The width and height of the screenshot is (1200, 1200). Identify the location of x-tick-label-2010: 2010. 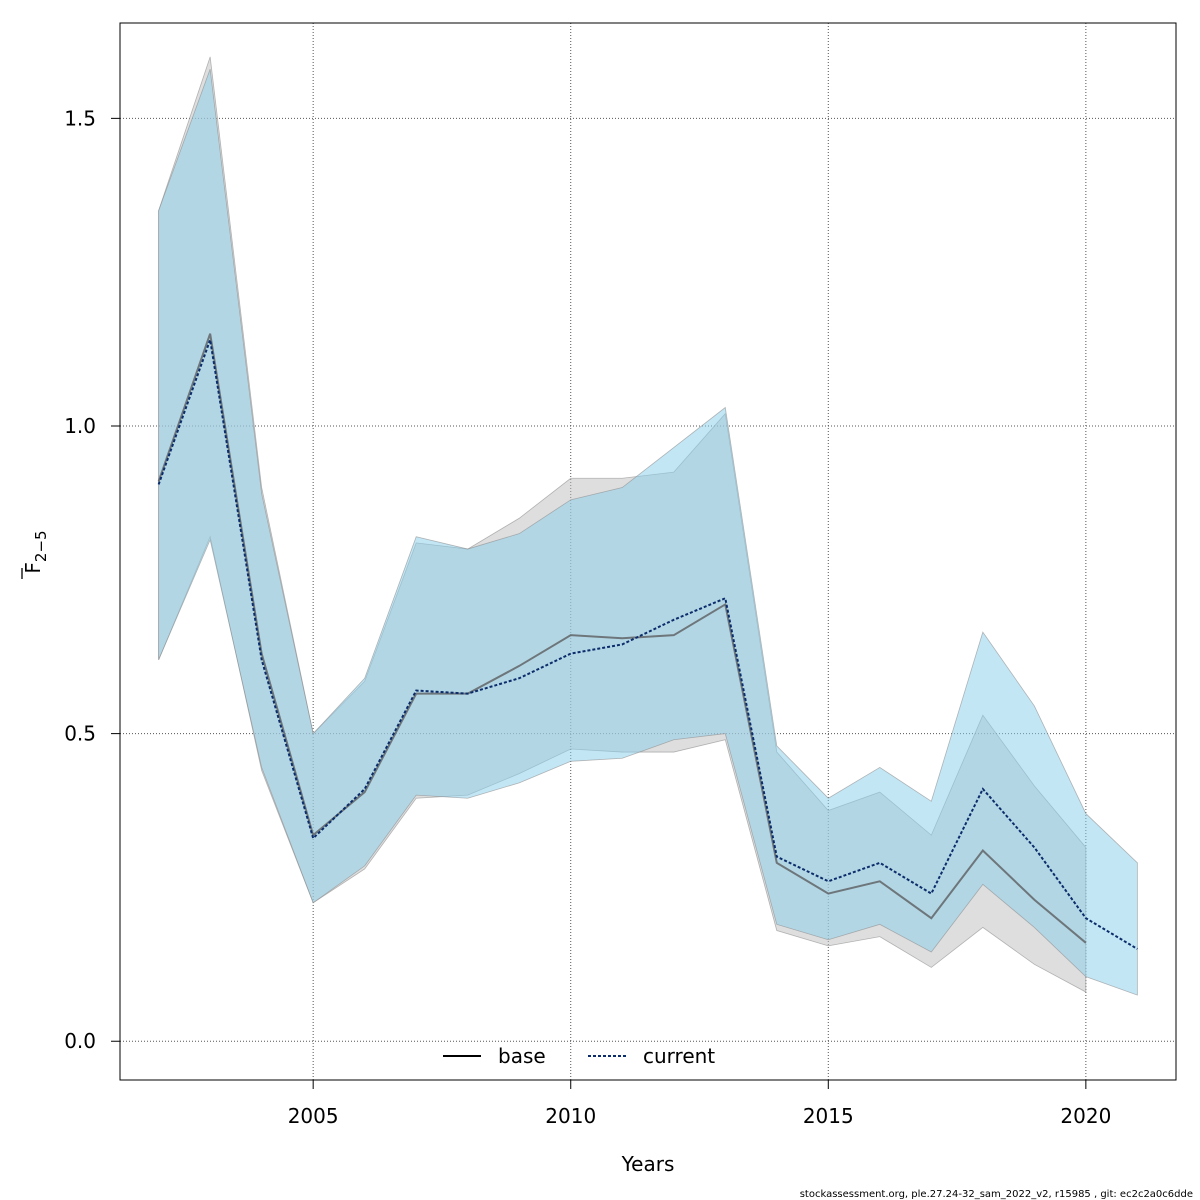
(570, 1116).